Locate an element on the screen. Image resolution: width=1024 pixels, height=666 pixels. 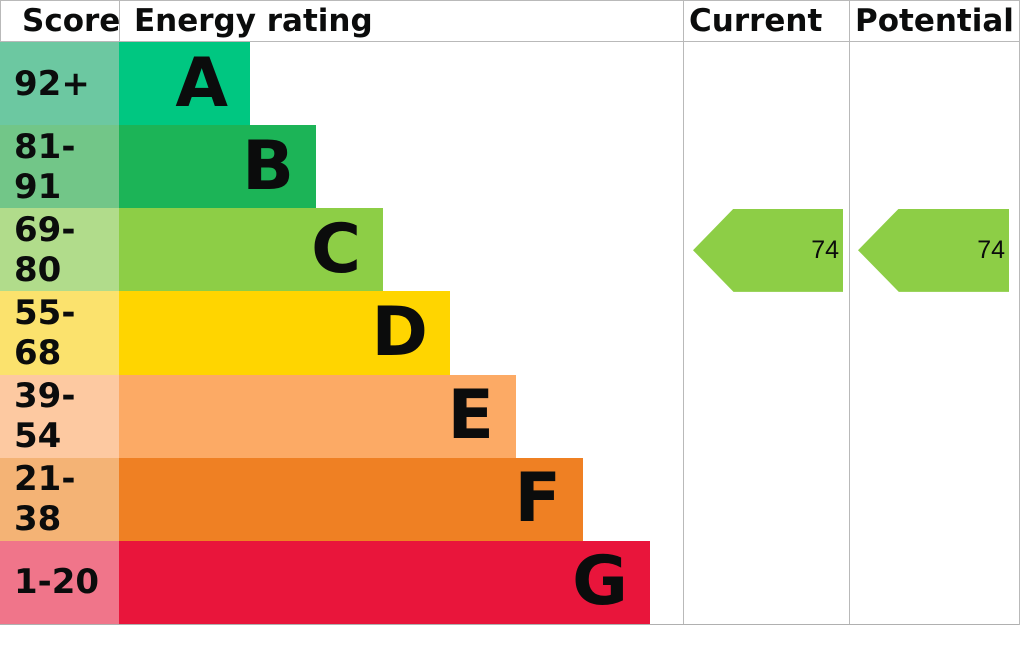
current-column: 74 is located at coordinates (766, 333).